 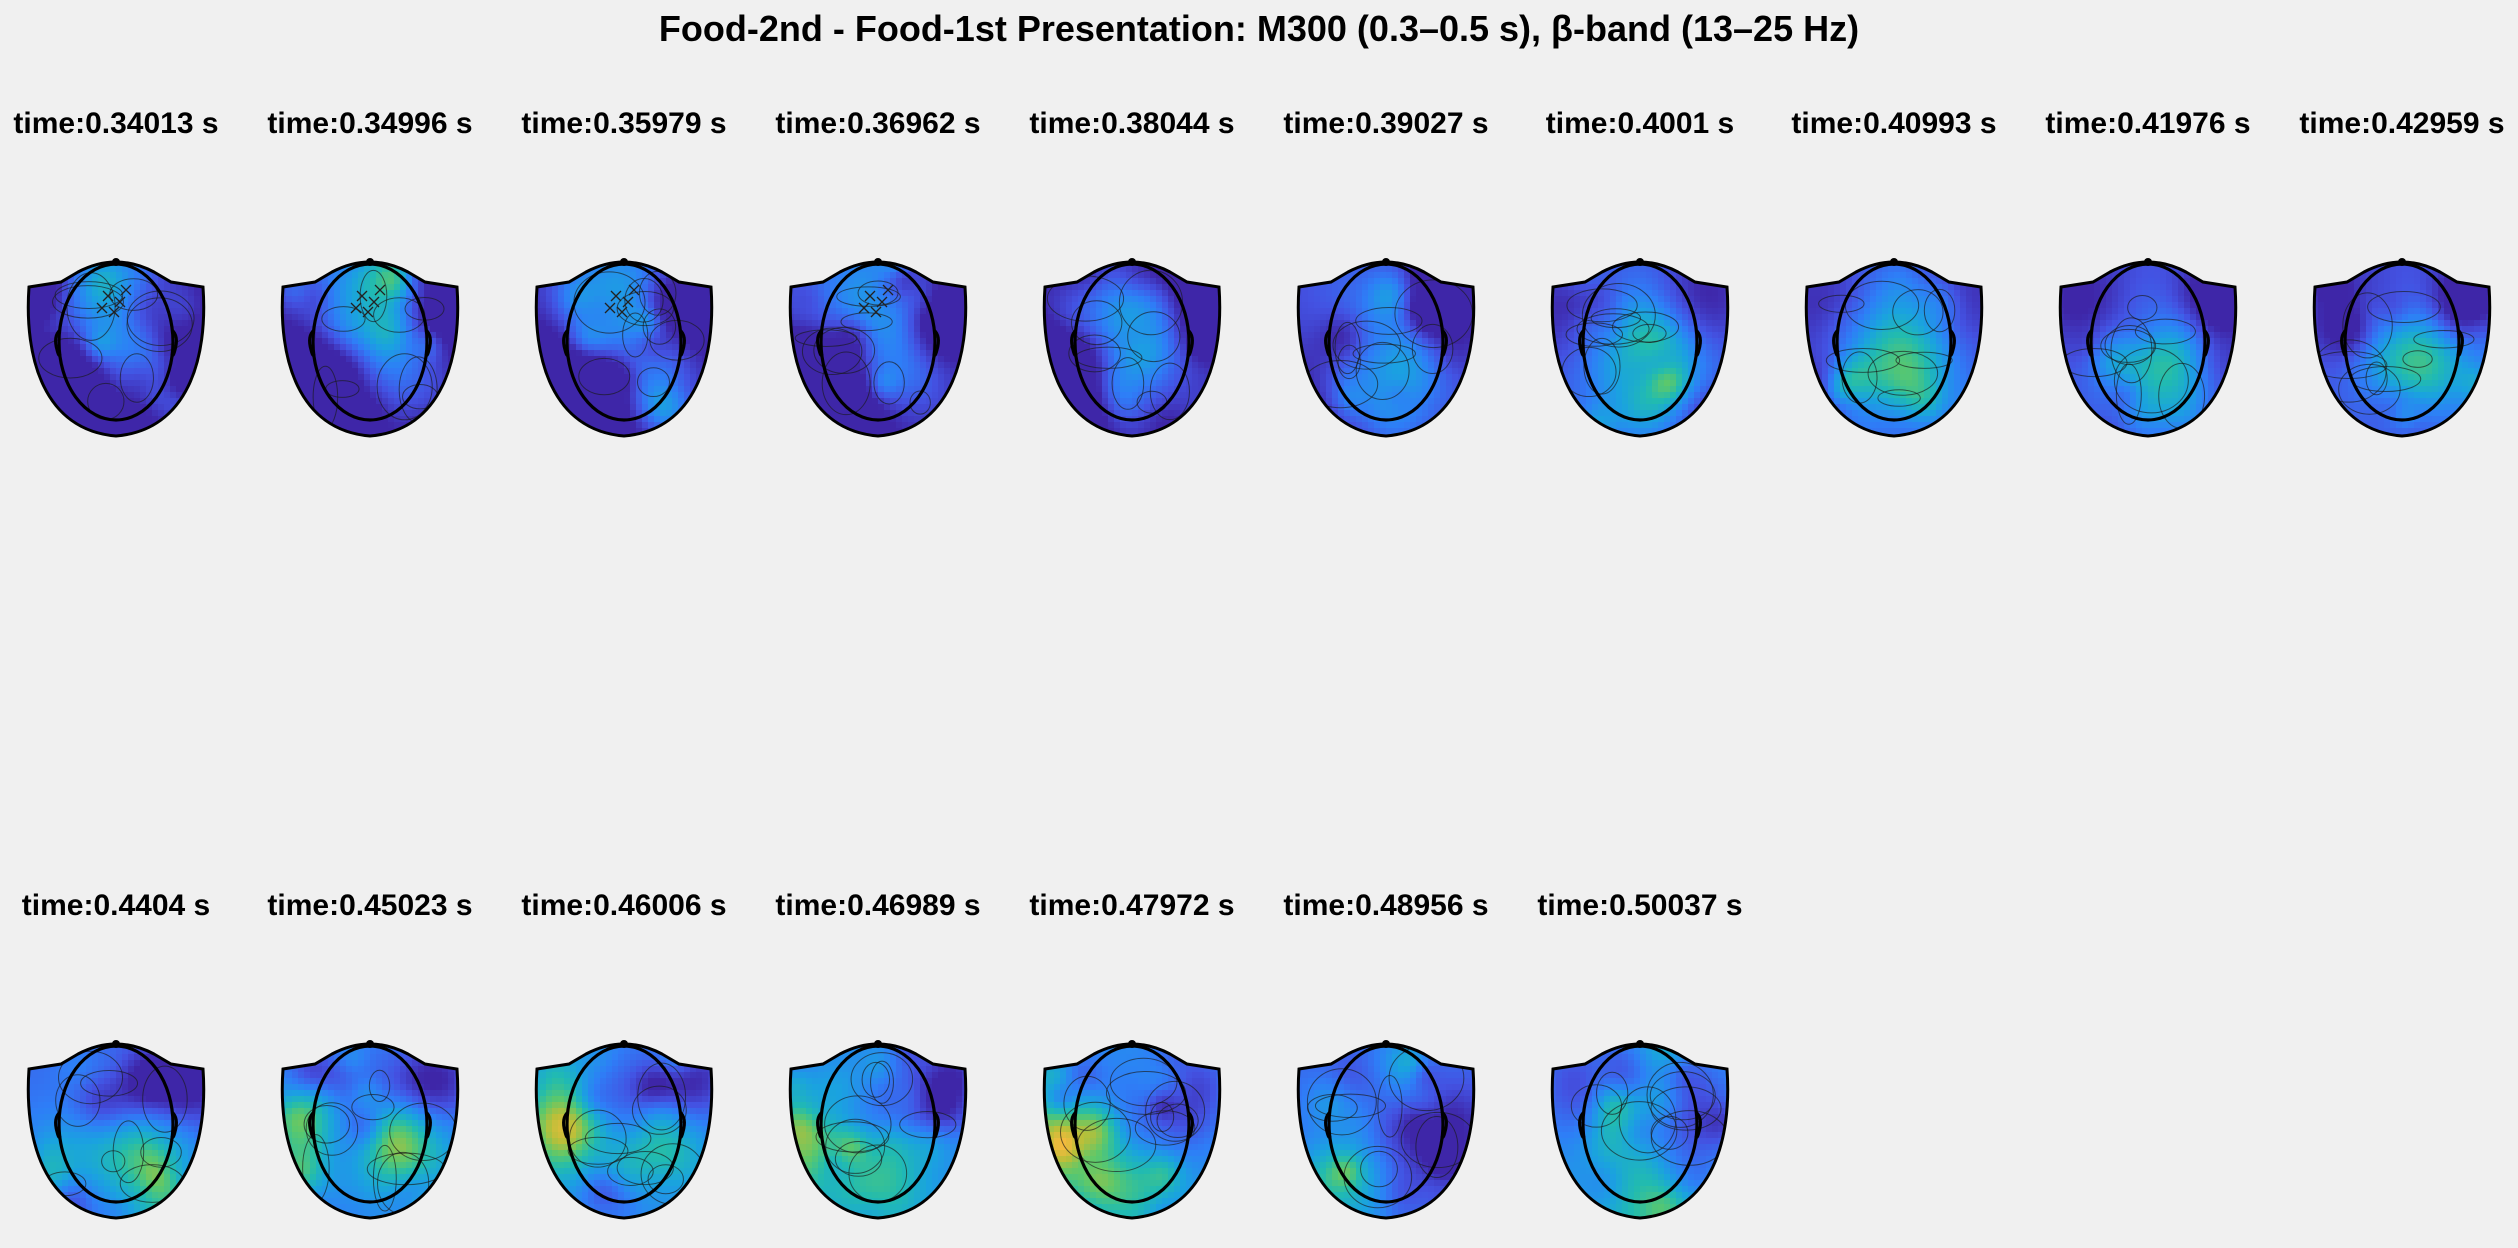 I want to click on topomap-title: time:0.42959 s, so click(x=2402, y=123).